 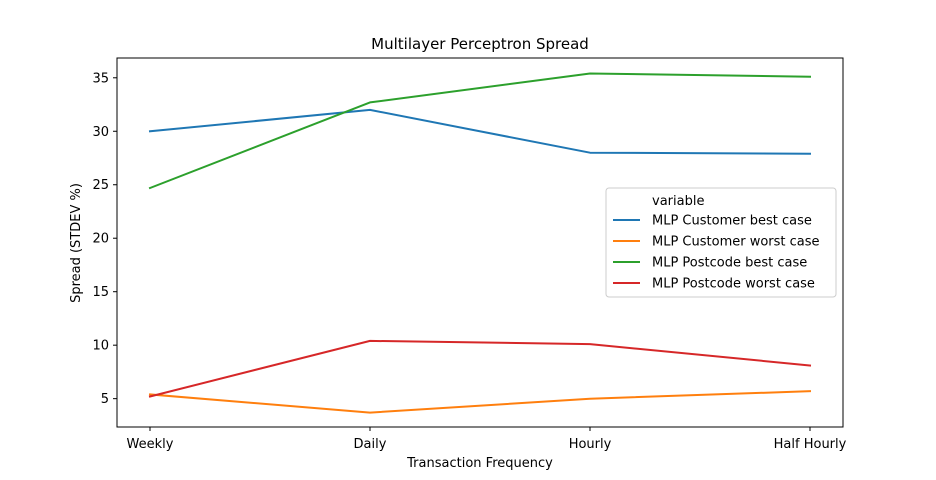 What do you see at coordinates (370, 444) in the screenshot?
I see `x-tick-label: Daily` at bounding box center [370, 444].